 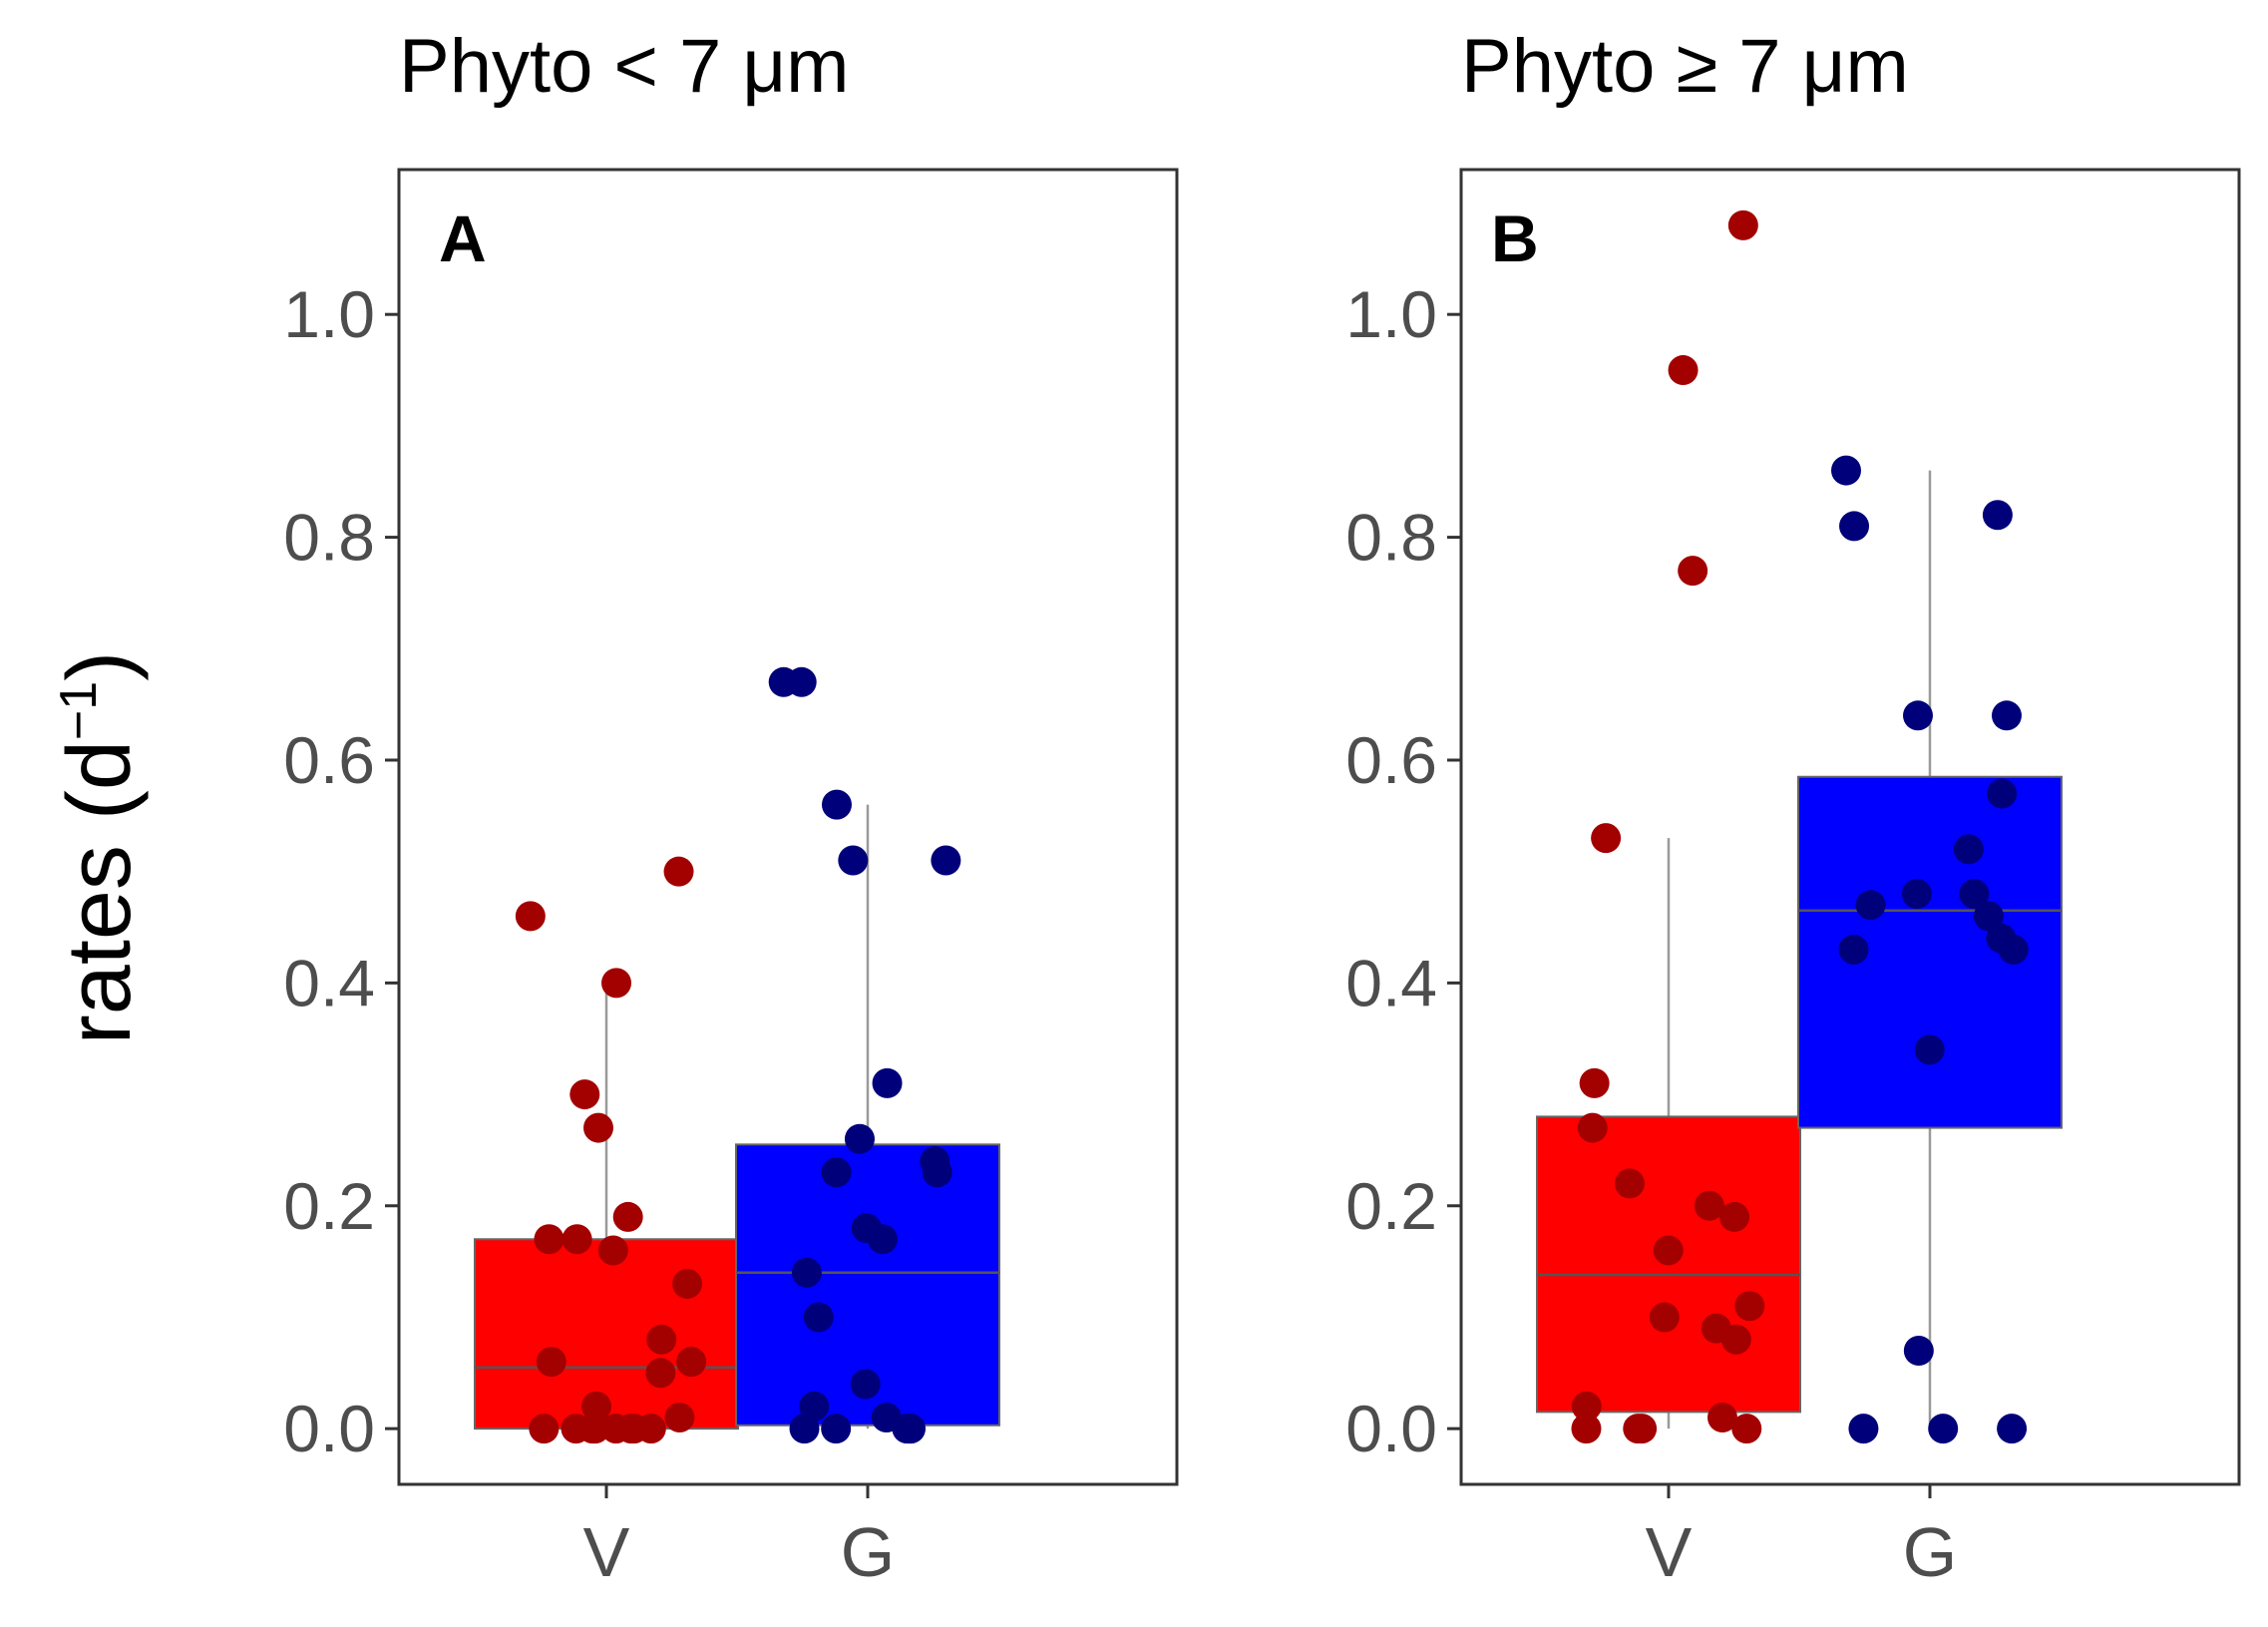 I want to click on panel-a-y-tick-label: 0.4, so click(x=329, y=982).